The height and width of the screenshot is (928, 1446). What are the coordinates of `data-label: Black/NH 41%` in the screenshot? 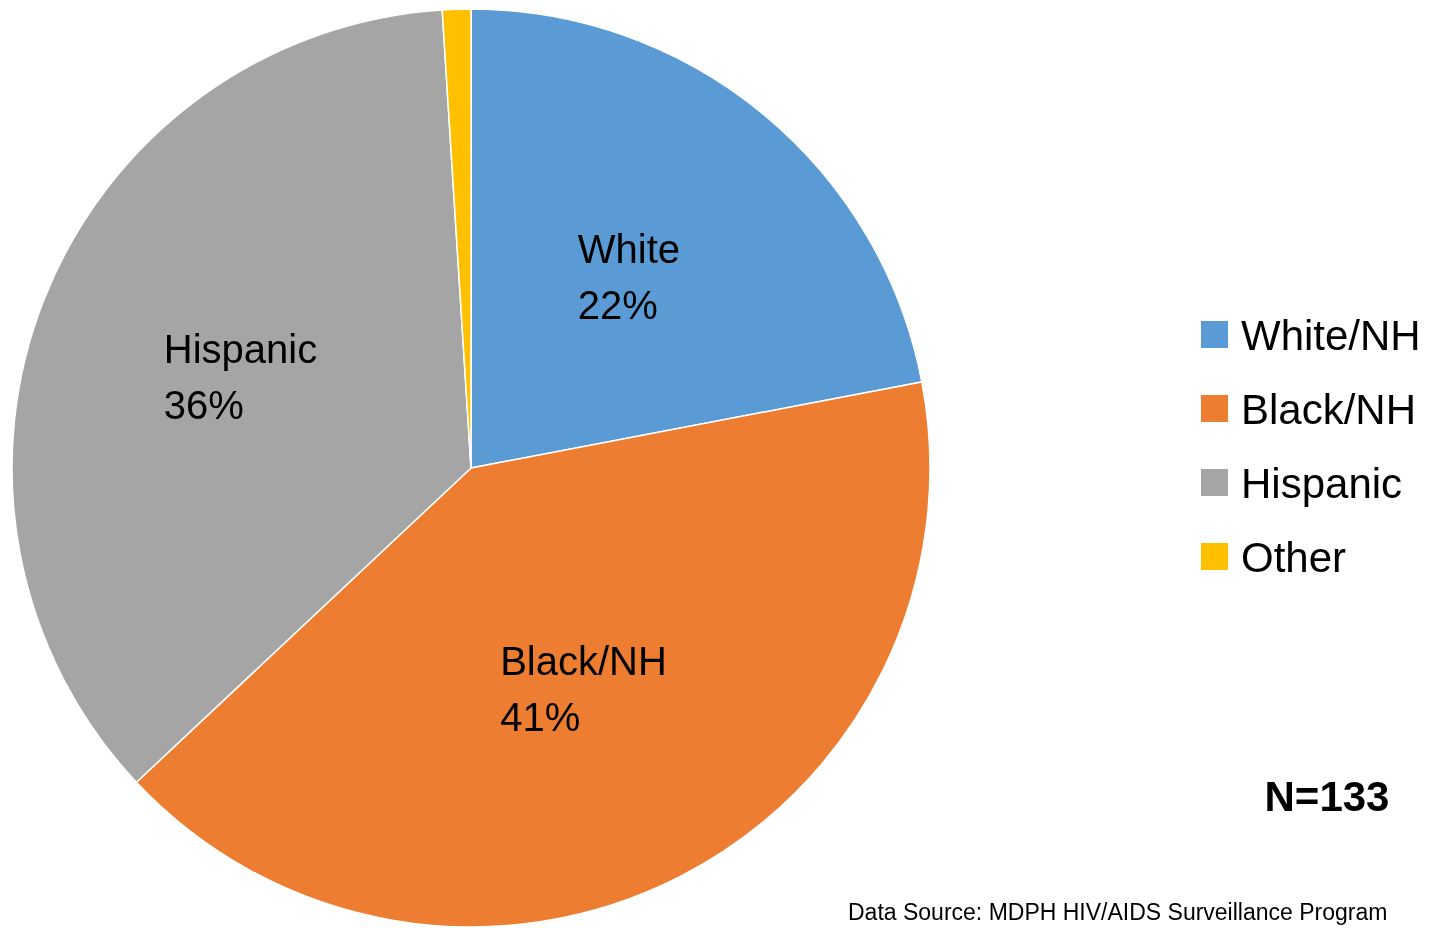 It's located at (583, 688).